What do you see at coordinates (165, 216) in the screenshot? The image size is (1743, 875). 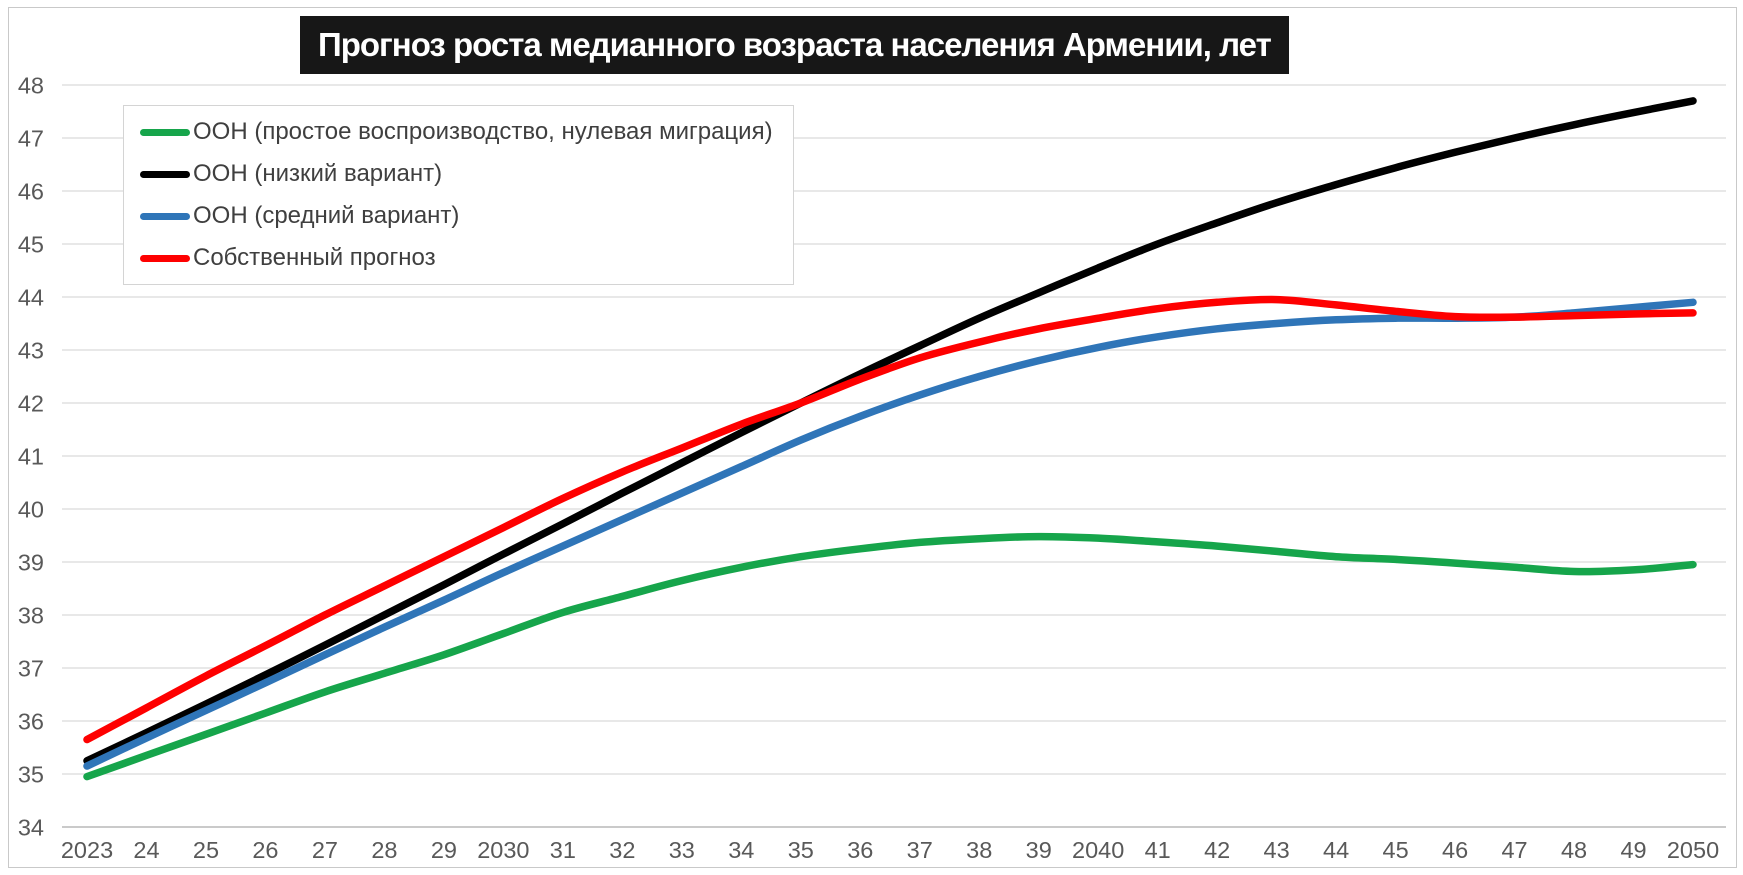 I see `legend-line-swatch-un-medium-variant` at bounding box center [165, 216].